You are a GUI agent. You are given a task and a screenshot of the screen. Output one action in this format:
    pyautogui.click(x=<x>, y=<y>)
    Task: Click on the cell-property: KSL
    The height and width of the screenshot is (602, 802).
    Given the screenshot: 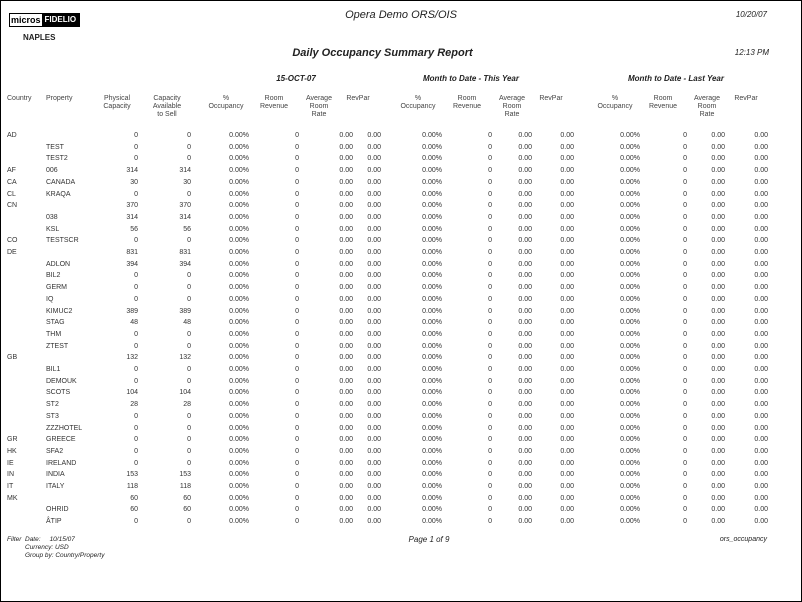 What is the action you would take?
    pyautogui.click(x=53, y=229)
    